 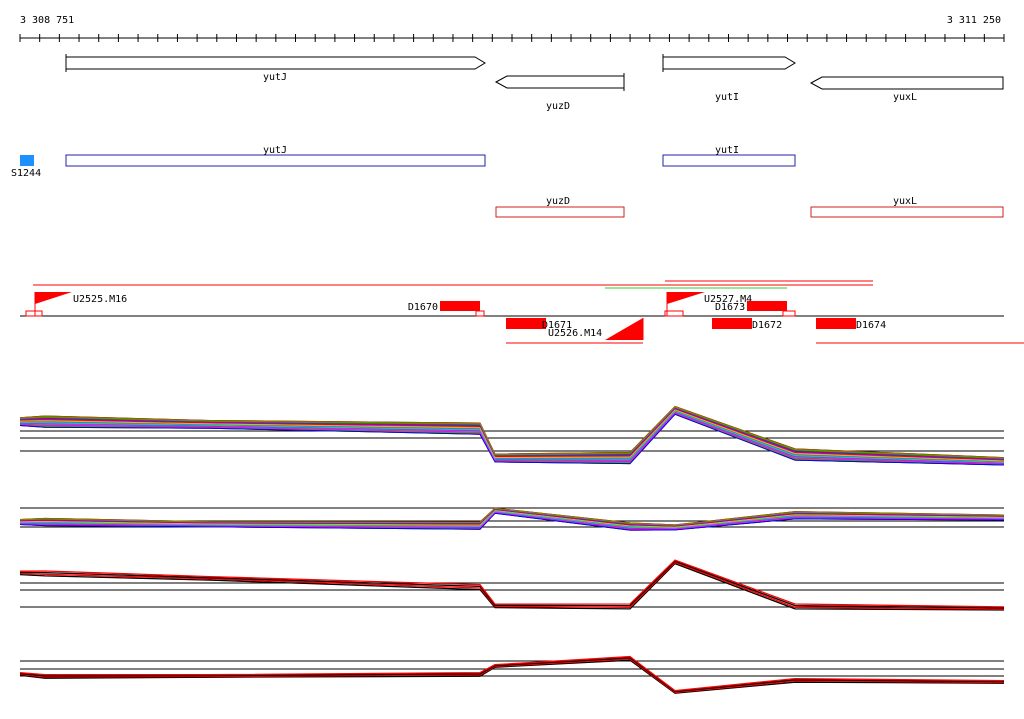 I want to click on ruler-ticks, so click(x=512, y=38).